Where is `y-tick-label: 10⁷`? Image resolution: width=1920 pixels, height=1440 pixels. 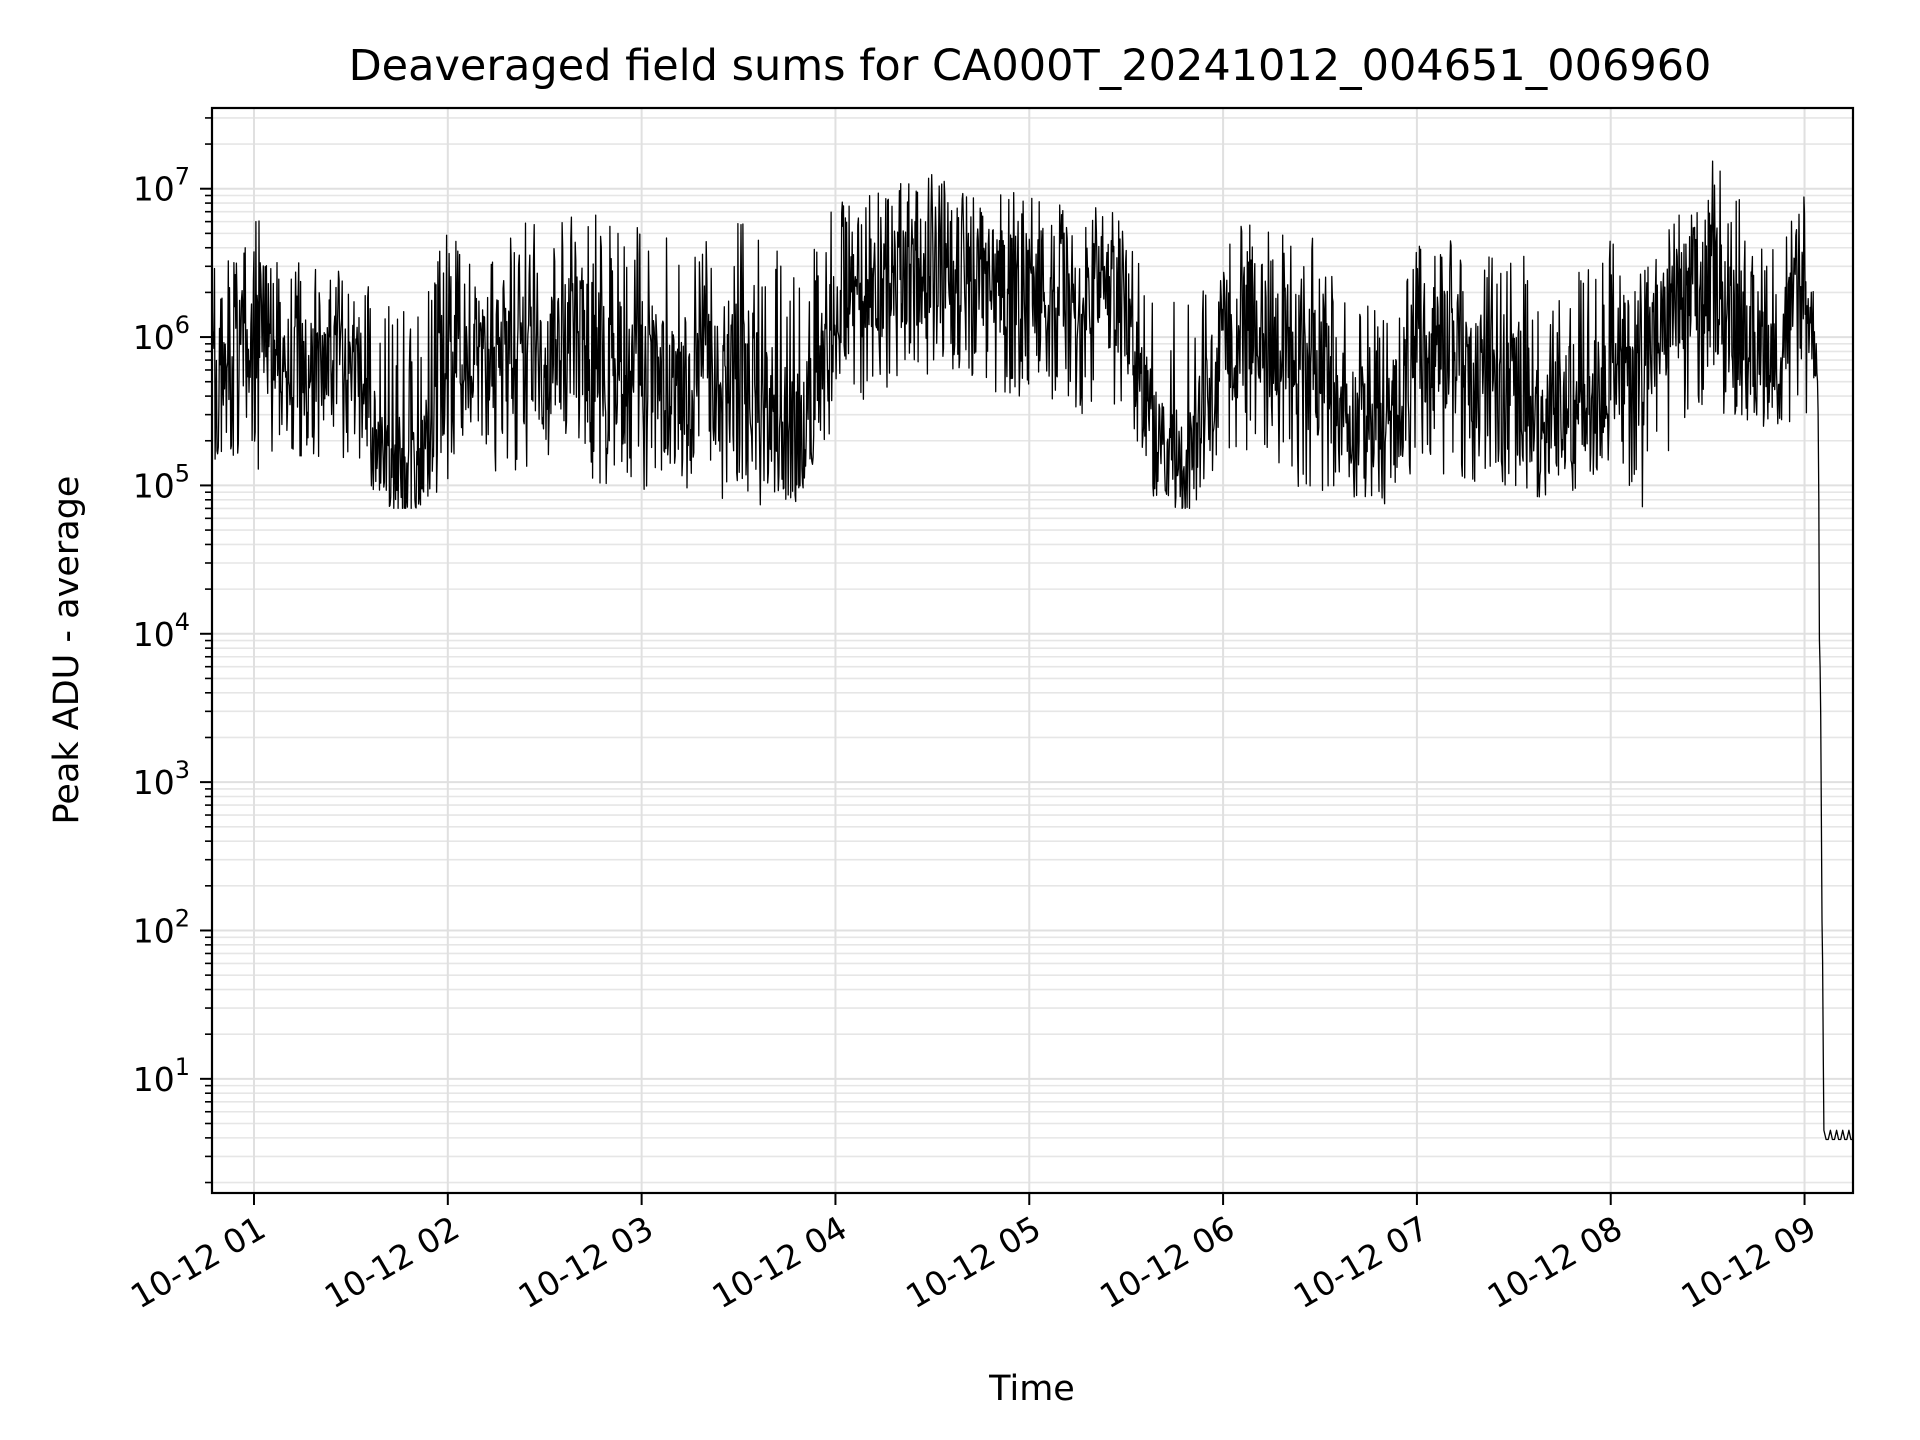
y-tick-label: 10⁷ is located at coordinates (161, 186).